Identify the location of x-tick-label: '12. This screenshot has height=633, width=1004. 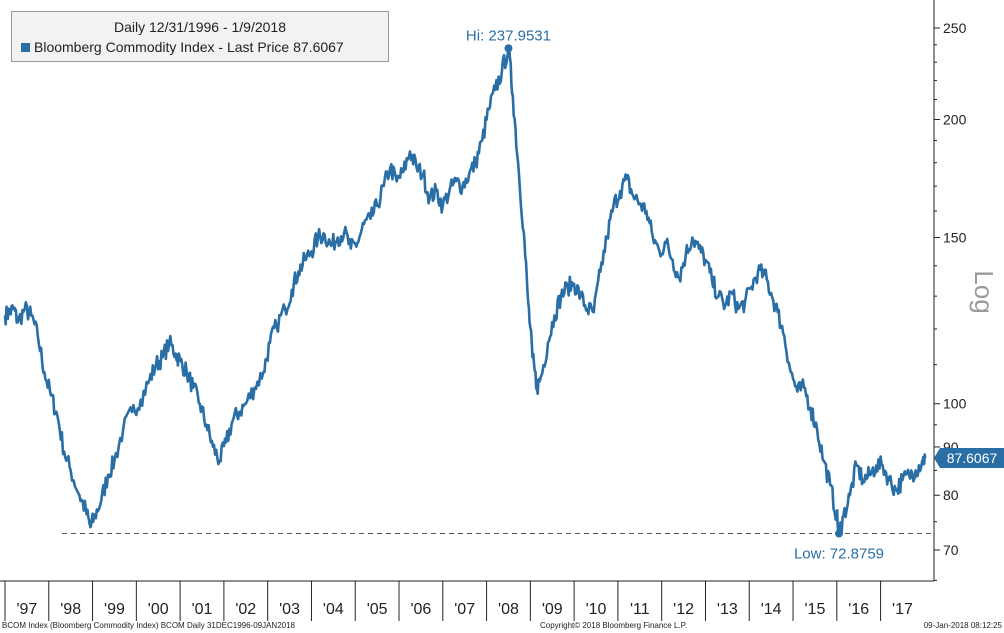
(683, 609).